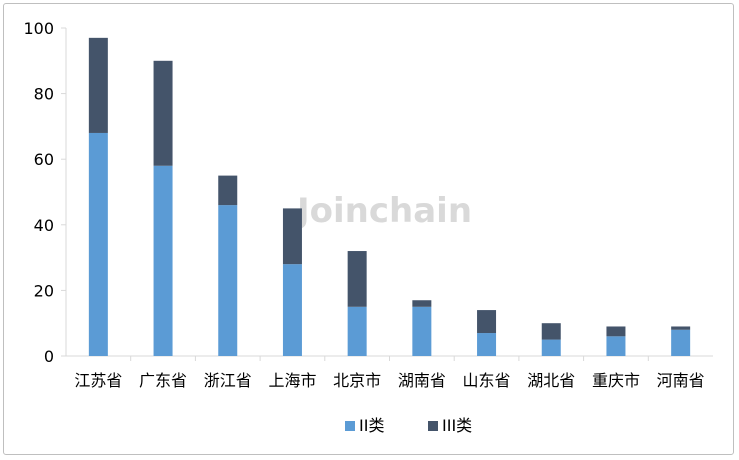 The width and height of the screenshot is (739, 460). Describe the element at coordinates (98, 380) in the screenshot. I see `x-tick-label: 江苏省` at that location.